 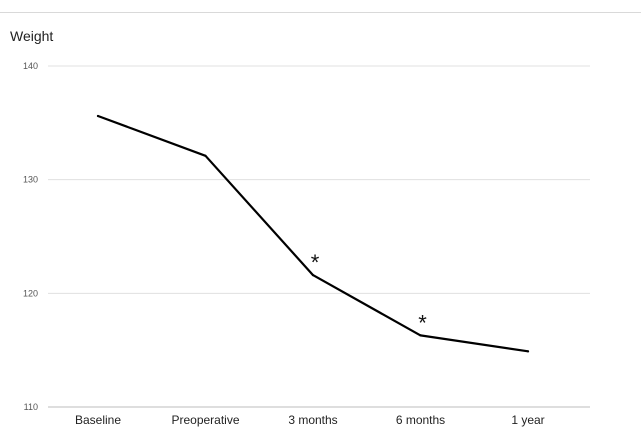 I want to click on x-tick-label: Baseline, so click(x=98, y=420).